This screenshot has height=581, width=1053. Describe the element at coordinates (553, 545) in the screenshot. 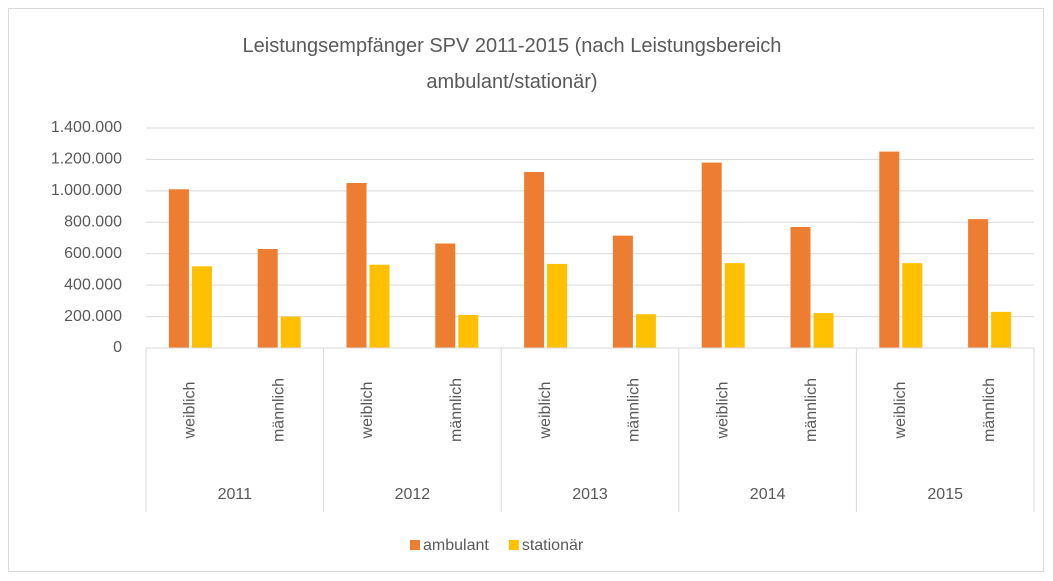

I see `legend-label: stationär` at that location.